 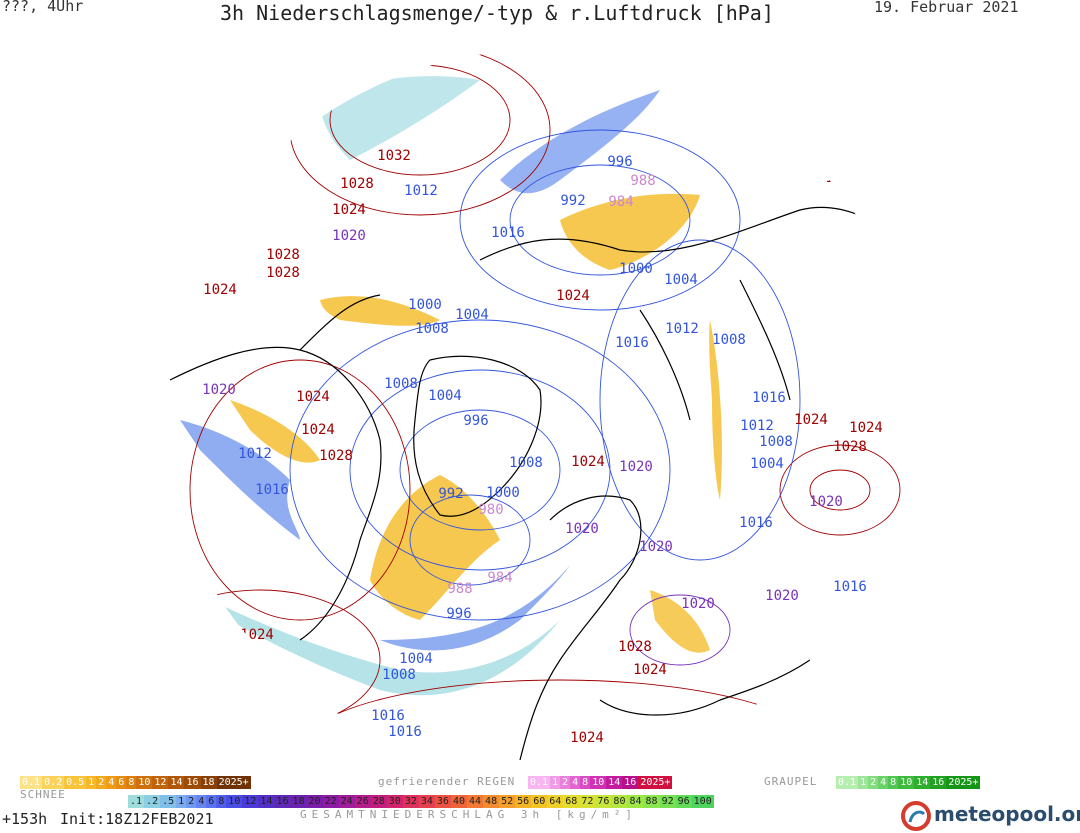 I want to click on snow-area-siberia, so click(x=630, y=231).